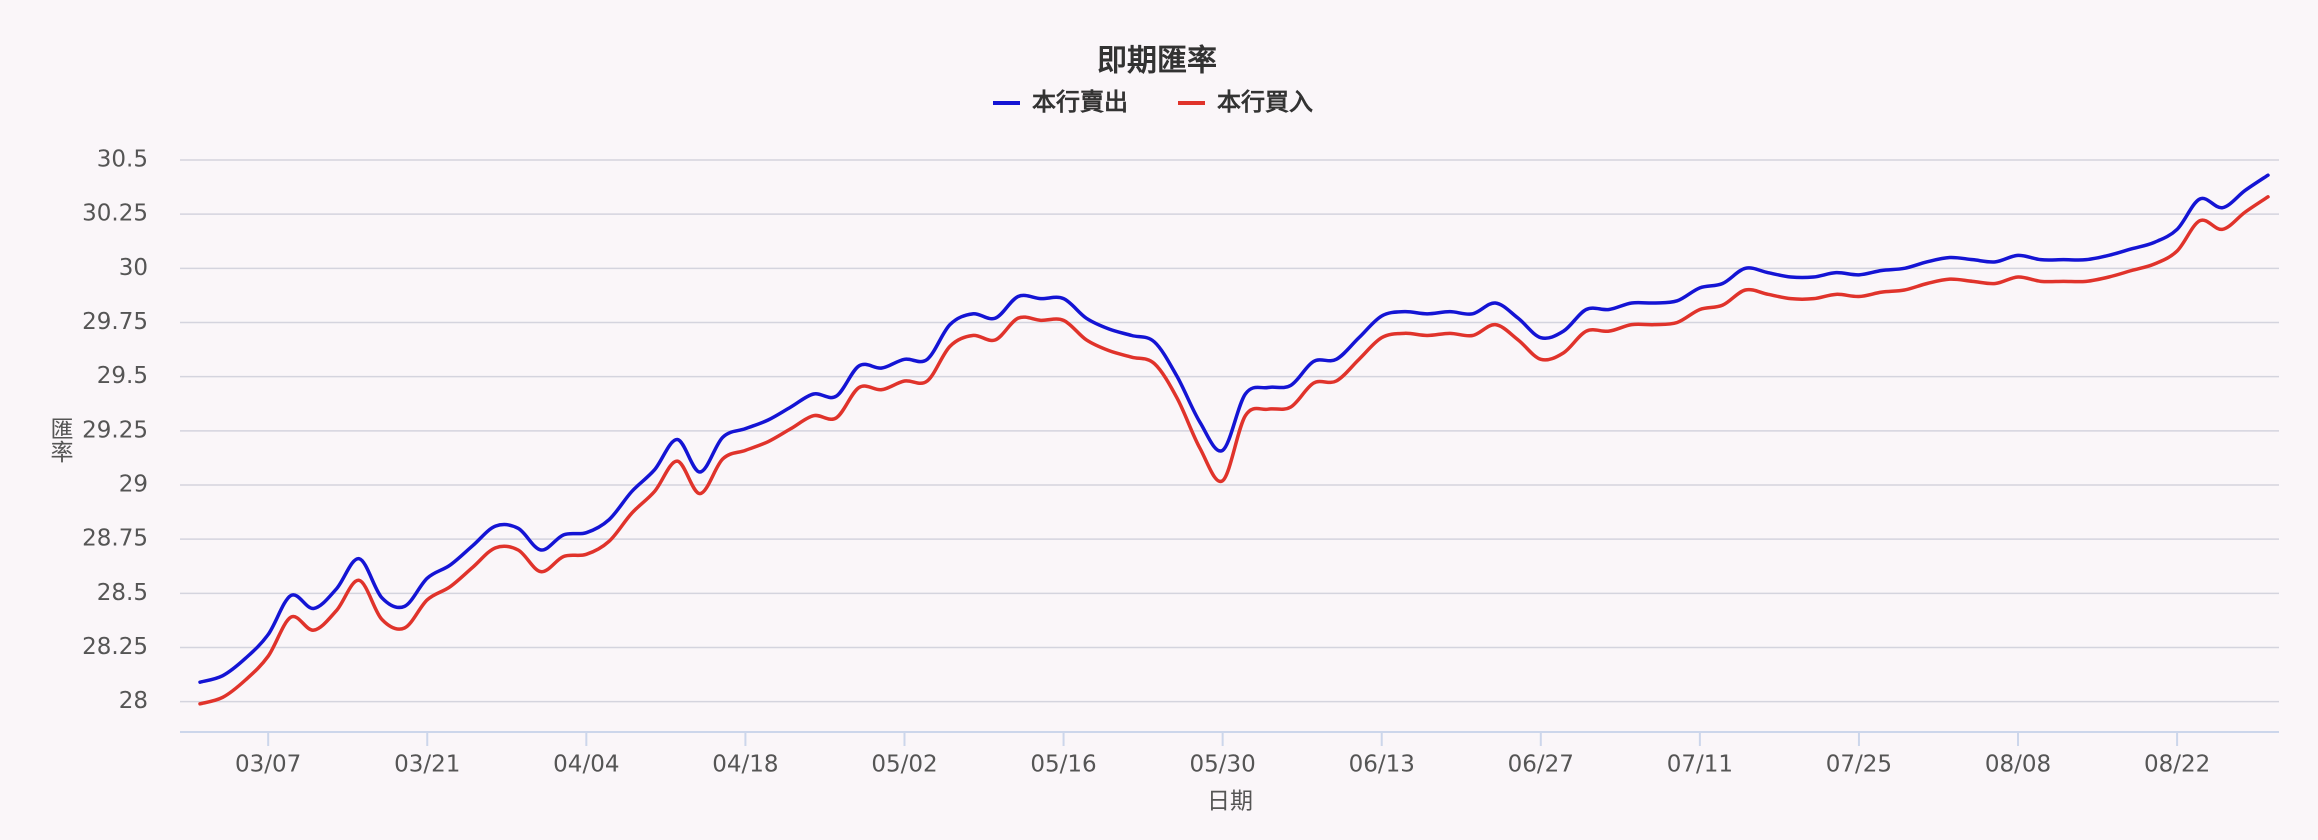 This screenshot has height=840, width=2318. Describe the element at coordinates (745, 765) in the screenshot. I see `x-tick-label: 04/18` at that location.